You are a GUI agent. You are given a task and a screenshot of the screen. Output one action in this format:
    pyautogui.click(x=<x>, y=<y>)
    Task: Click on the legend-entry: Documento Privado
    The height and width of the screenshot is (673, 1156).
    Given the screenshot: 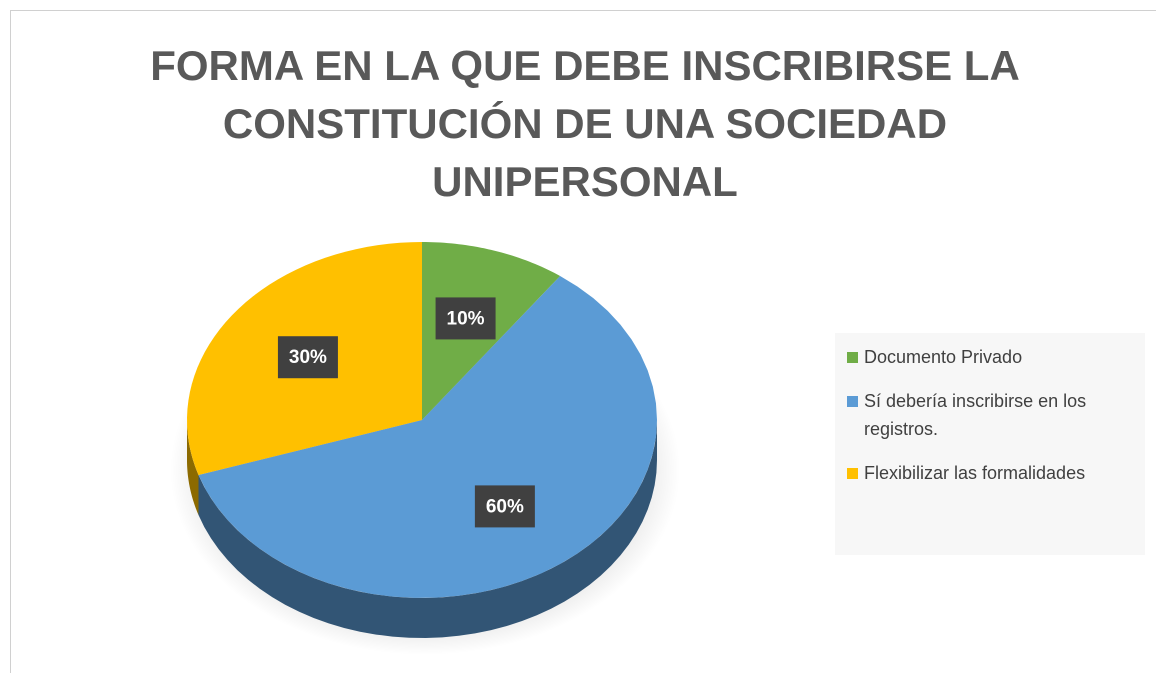 What is the action you would take?
    pyautogui.click(x=996, y=357)
    